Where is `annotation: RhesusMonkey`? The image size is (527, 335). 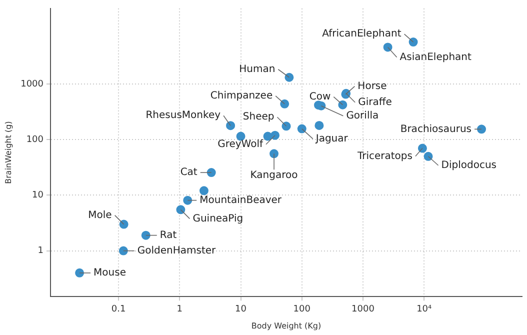 annotation: RhesusMonkey is located at coordinates (183, 116).